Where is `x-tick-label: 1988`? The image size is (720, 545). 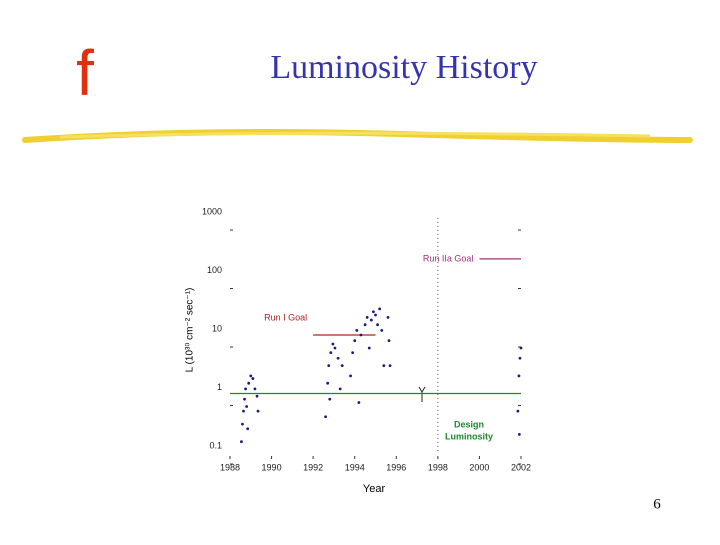 x-tick-label: 1988 is located at coordinates (230, 467).